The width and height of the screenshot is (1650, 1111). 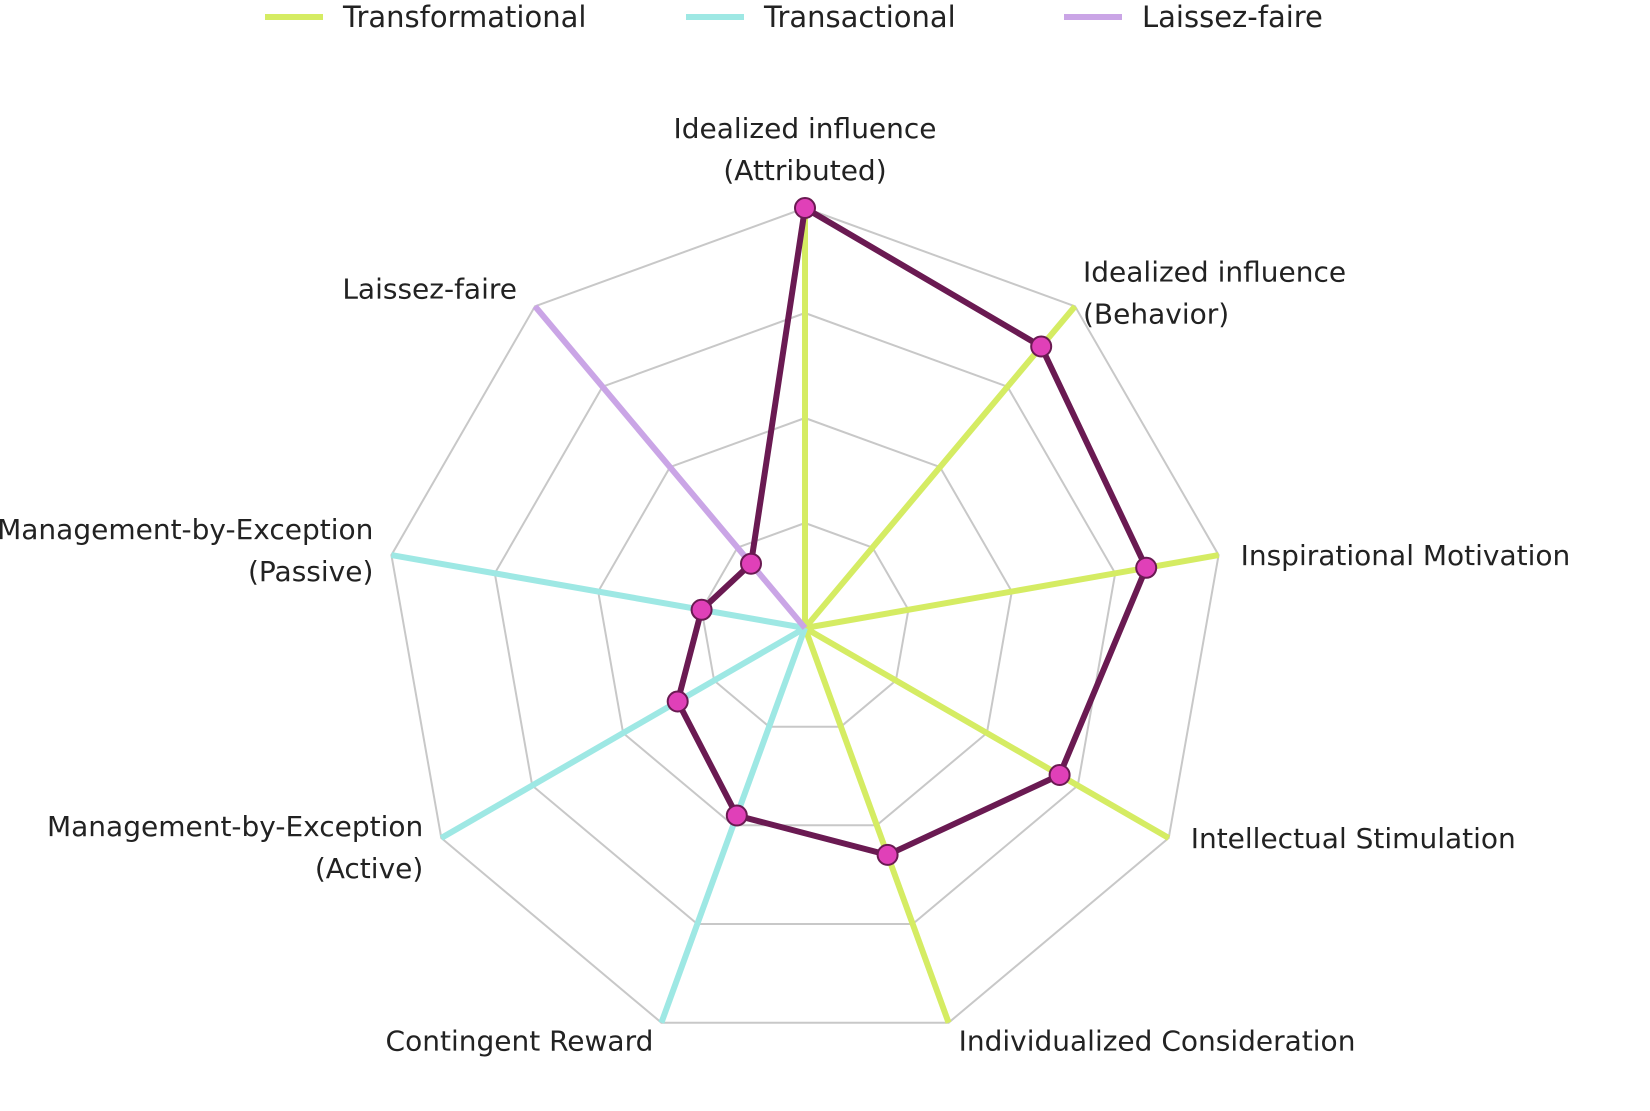 I want to click on axis-label: Individualized Consideration, so click(x=1157, y=1041).